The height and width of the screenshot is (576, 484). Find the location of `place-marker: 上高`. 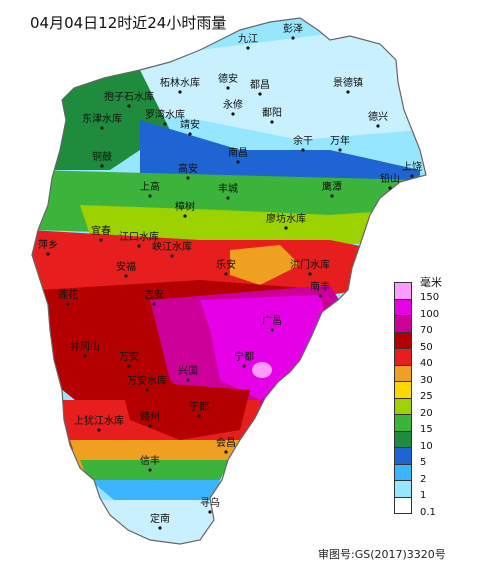

place-marker: 上高 is located at coordinates (150, 189).